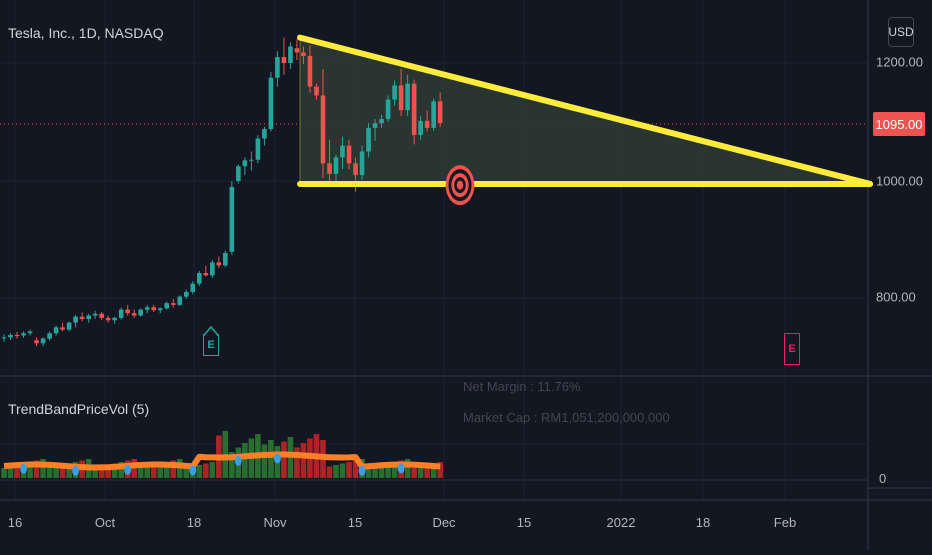  What do you see at coordinates (105, 522) in the screenshot?
I see `date-label: Oct` at bounding box center [105, 522].